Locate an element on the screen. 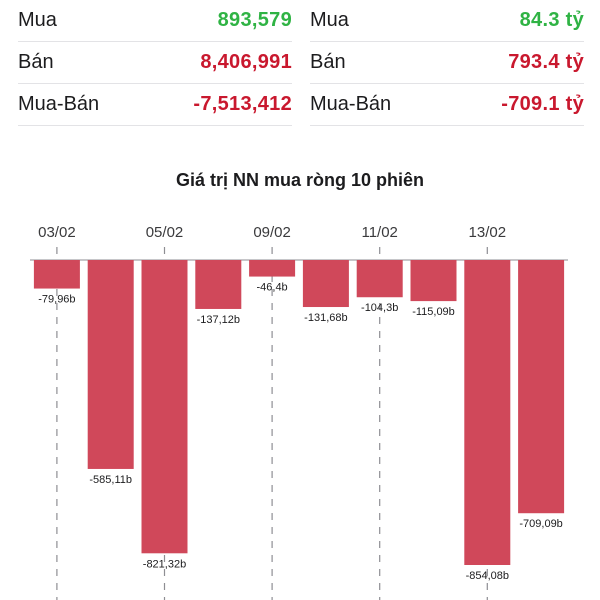 Image resolution: width=600 pixels, height=600 pixels. value-buy-label: Mua is located at coordinates (329, 20).